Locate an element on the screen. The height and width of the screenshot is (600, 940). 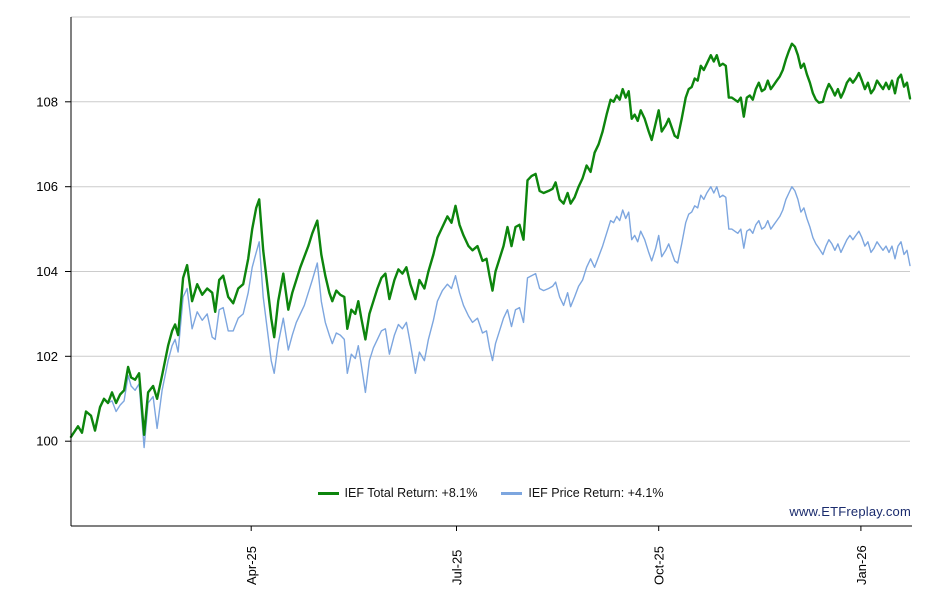
watermark: www.ETFreplay.com is located at coordinates (850, 511).